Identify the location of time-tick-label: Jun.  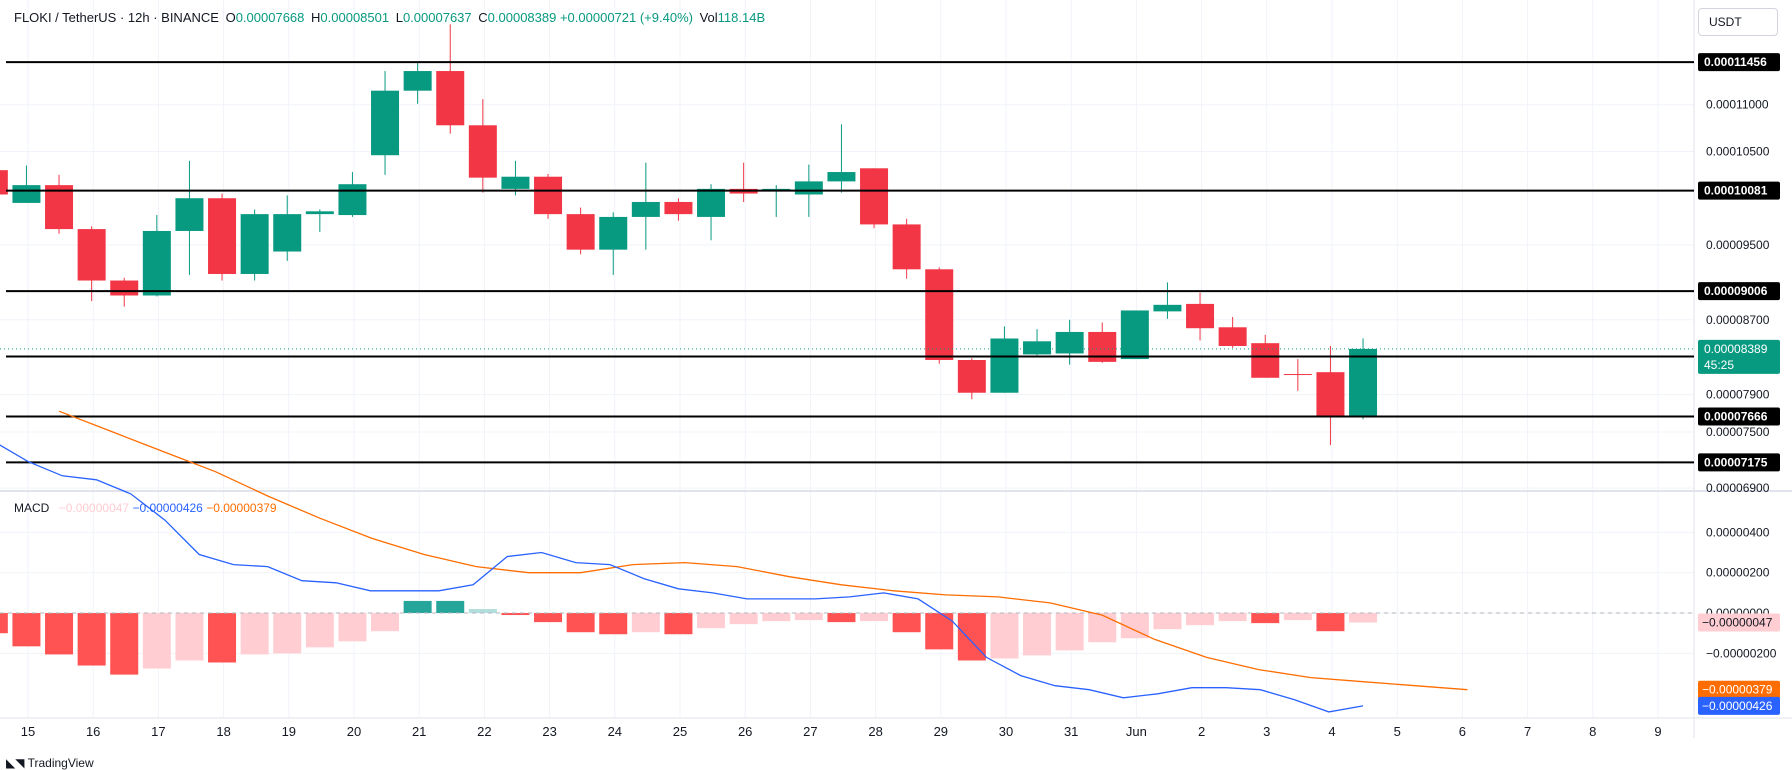
(1136, 731).